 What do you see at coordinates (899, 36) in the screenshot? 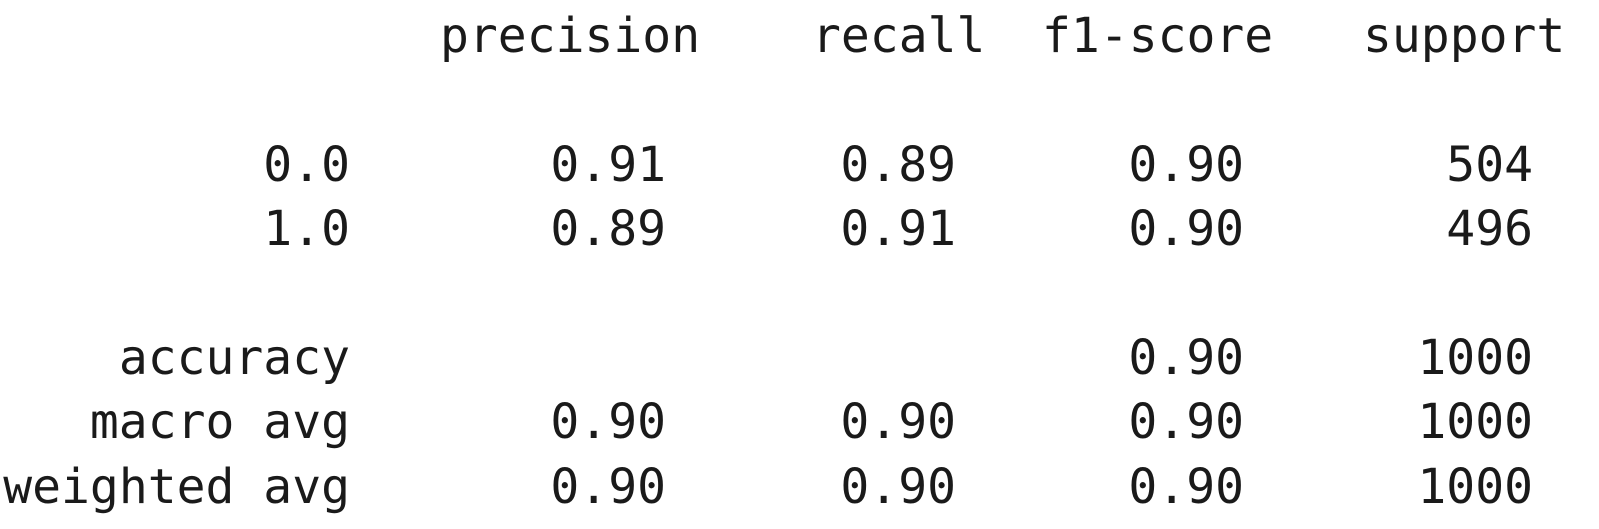
I see `header-recall: recall` at bounding box center [899, 36].